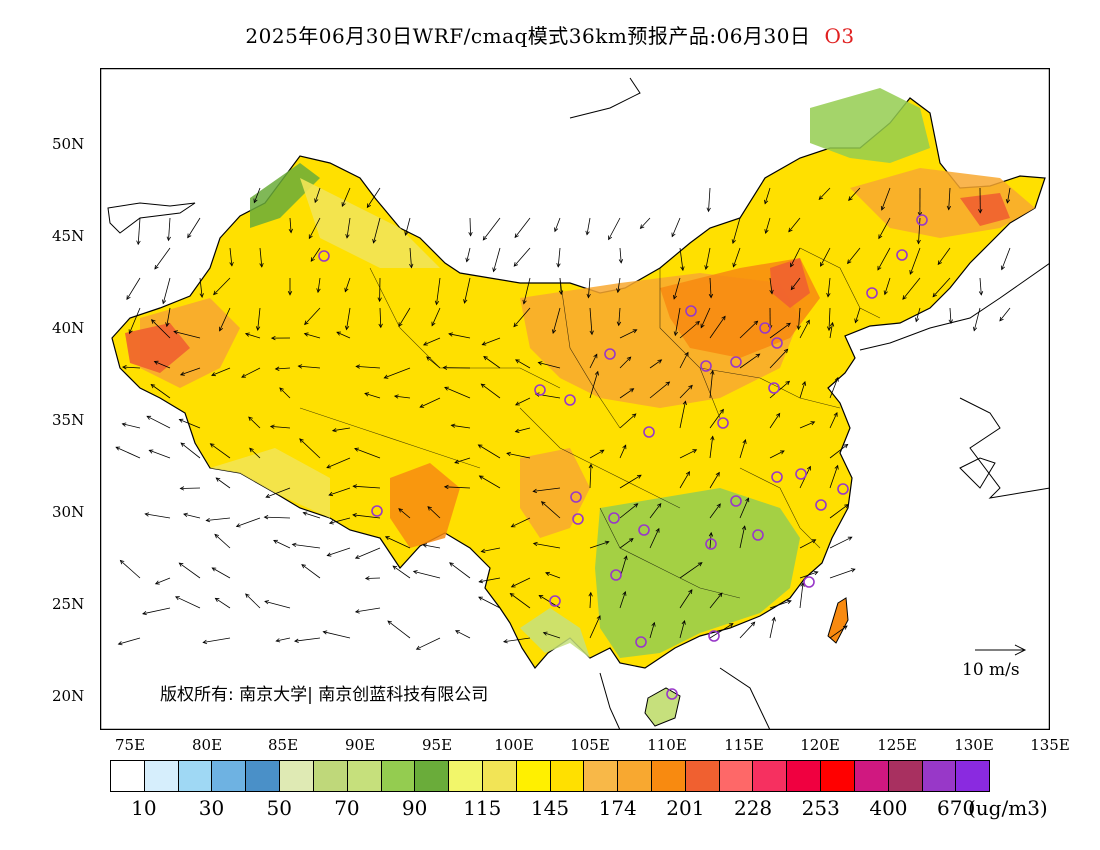 The image size is (1100, 850). What do you see at coordinates (283, 745) in the screenshot?
I see `lon-label: 85E` at bounding box center [283, 745].